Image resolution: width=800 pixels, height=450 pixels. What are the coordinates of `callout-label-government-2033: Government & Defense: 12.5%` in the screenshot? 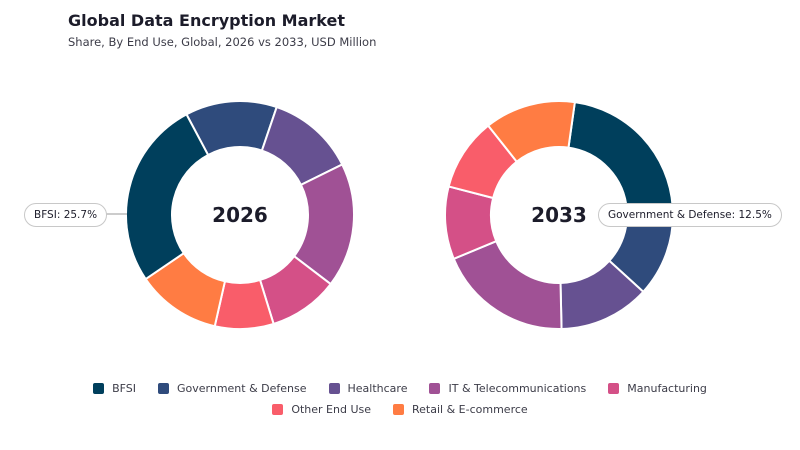 It's located at (690, 215).